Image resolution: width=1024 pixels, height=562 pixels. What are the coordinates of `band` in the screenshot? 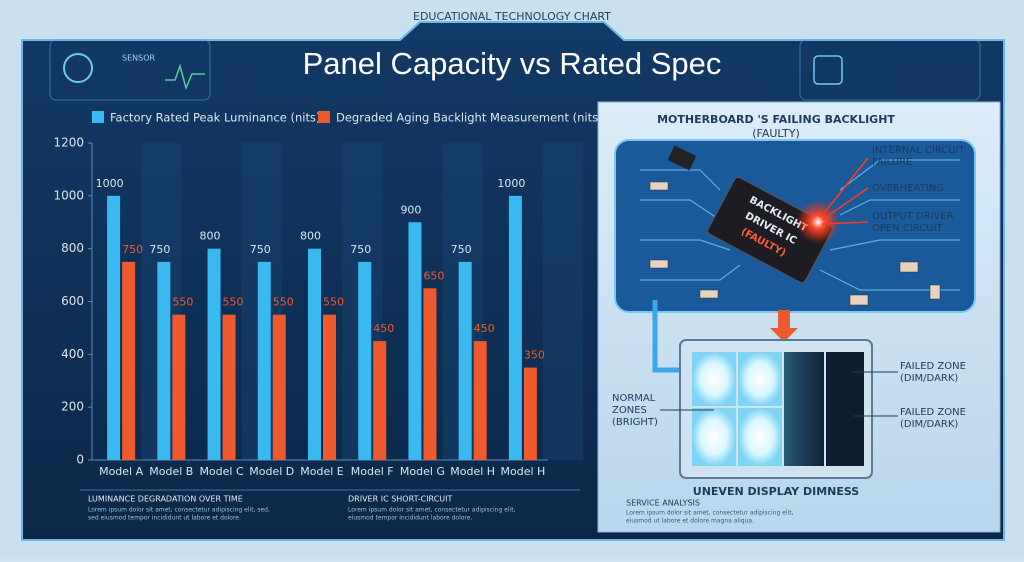 It's located at (563, 301).